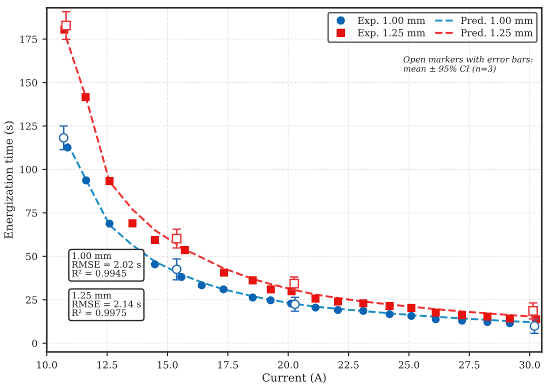 Image resolution: width=550 pixels, height=391 pixels. Describe the element at coordinates (228, 364) in the screenshot. I see `x-tick-label: 17.5` at that location.